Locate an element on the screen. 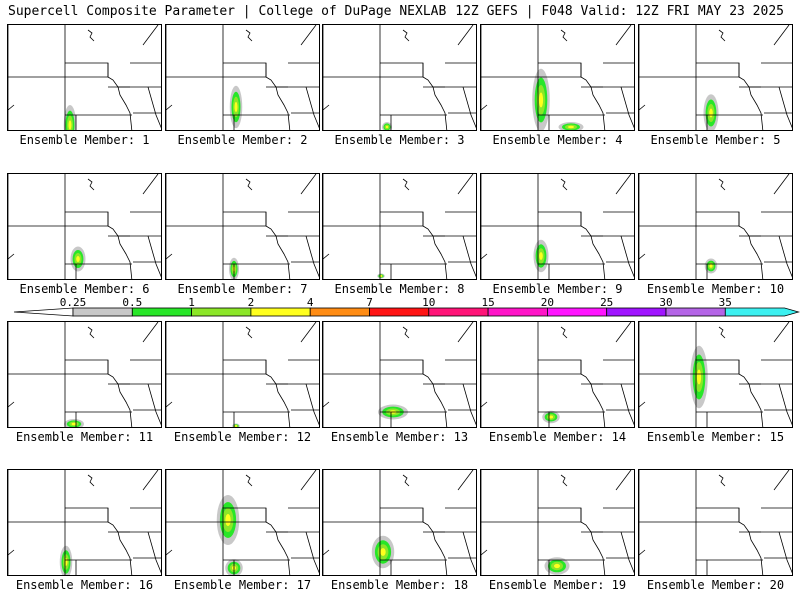 This screenshot has height=600, width=800. colorbar-tick-label: 4 is located at coordinates (310, 302).